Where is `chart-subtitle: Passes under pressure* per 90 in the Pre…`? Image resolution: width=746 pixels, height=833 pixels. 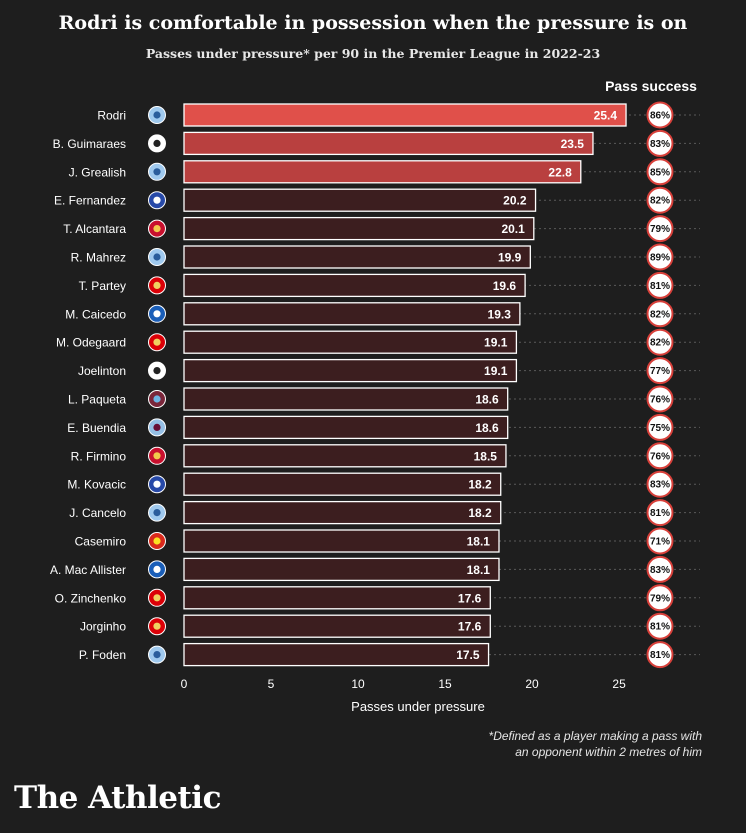
chart-subtitle: Passes under pressure* per 90 in the Pre… is located at coordinates (373, 53).